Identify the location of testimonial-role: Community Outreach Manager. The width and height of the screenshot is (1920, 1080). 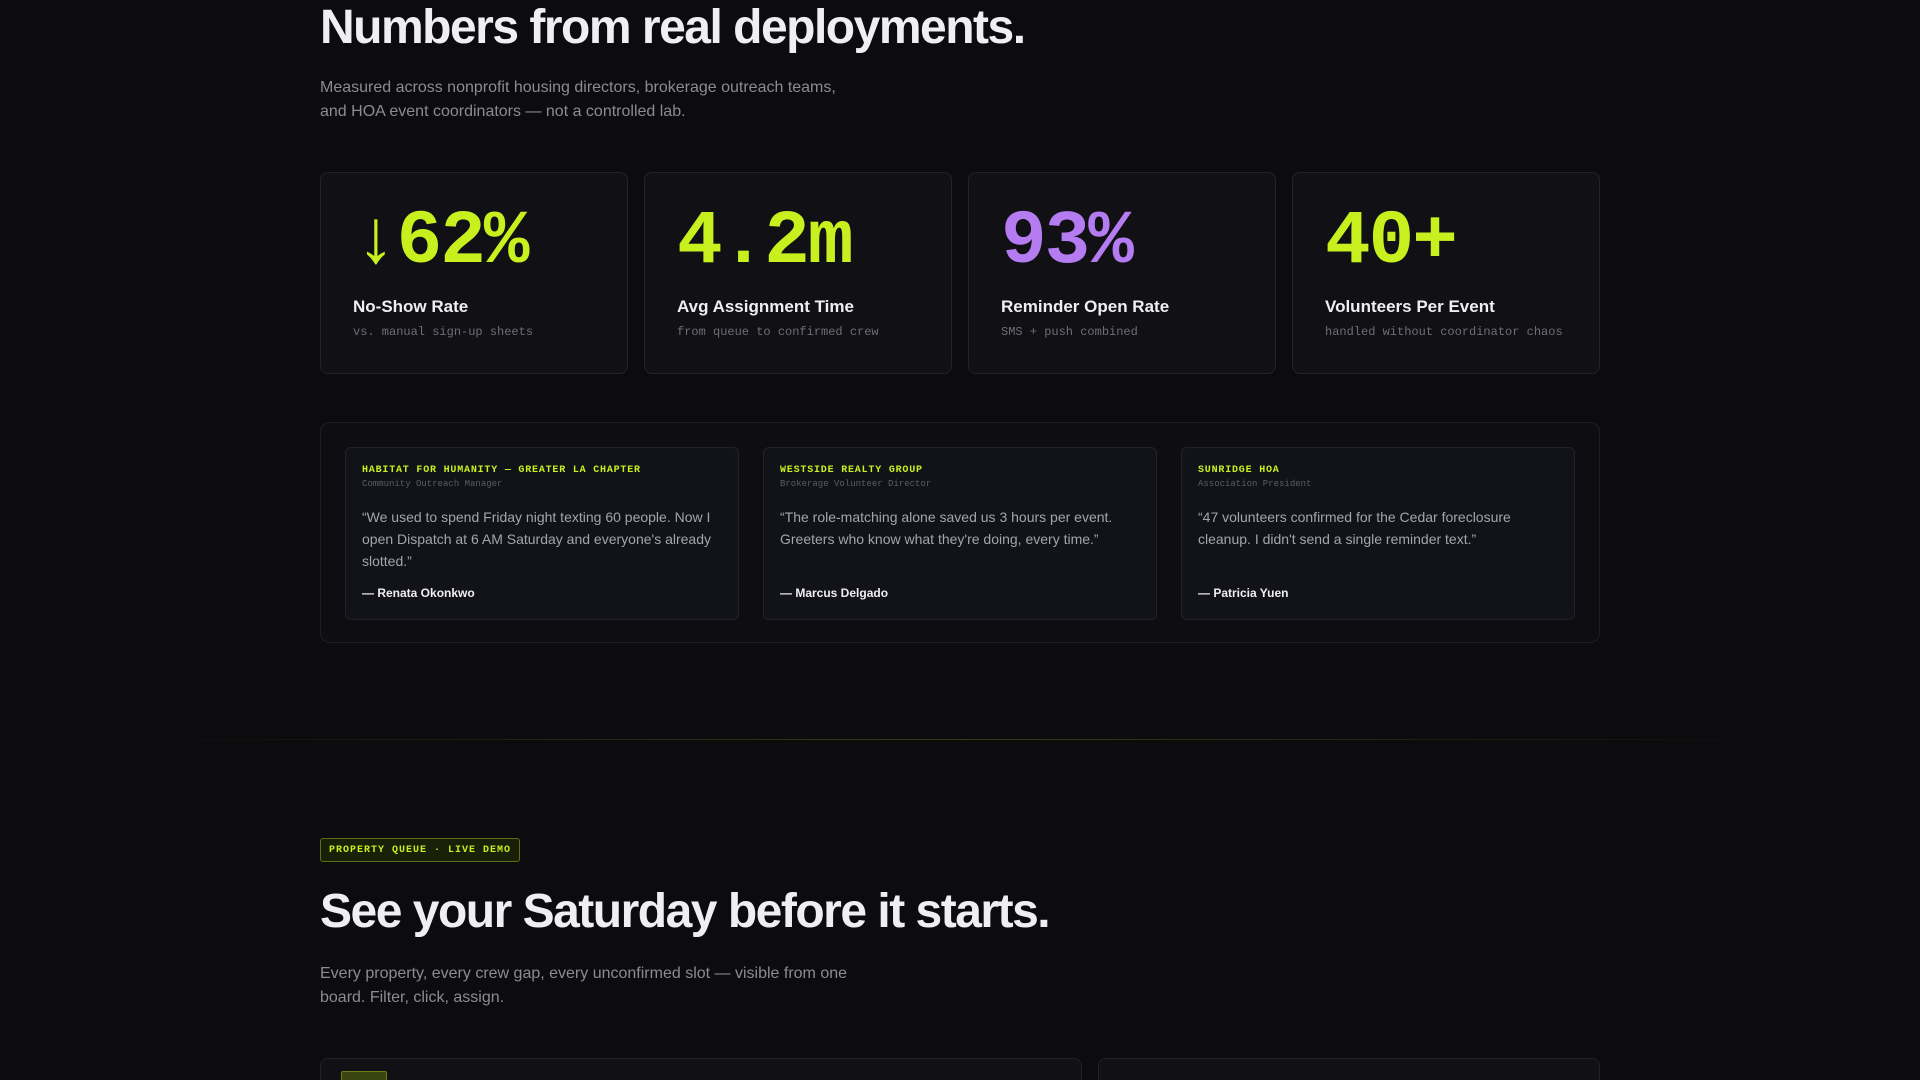
(432, 484).